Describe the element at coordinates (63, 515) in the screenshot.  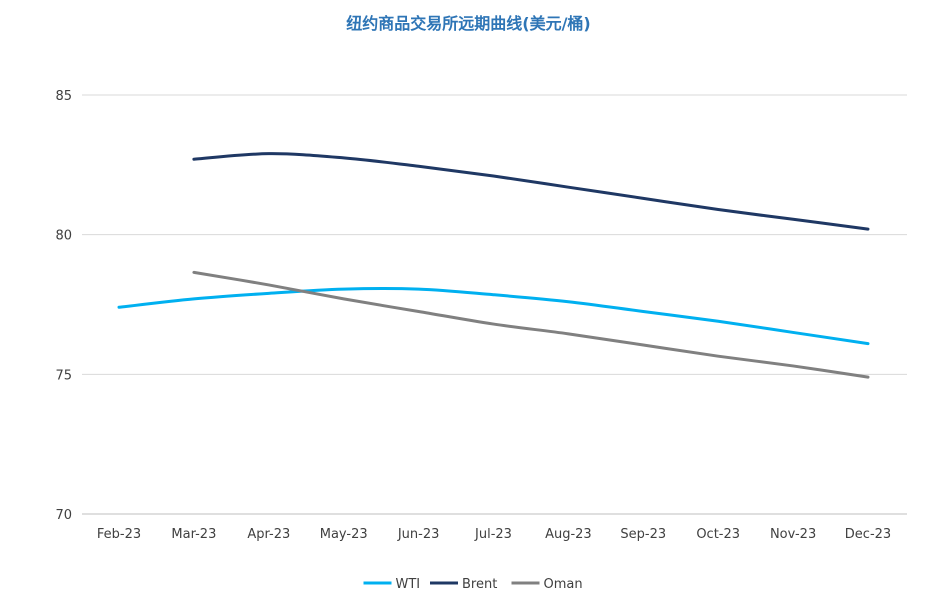
I see `y-tick-label: 70` at that location.